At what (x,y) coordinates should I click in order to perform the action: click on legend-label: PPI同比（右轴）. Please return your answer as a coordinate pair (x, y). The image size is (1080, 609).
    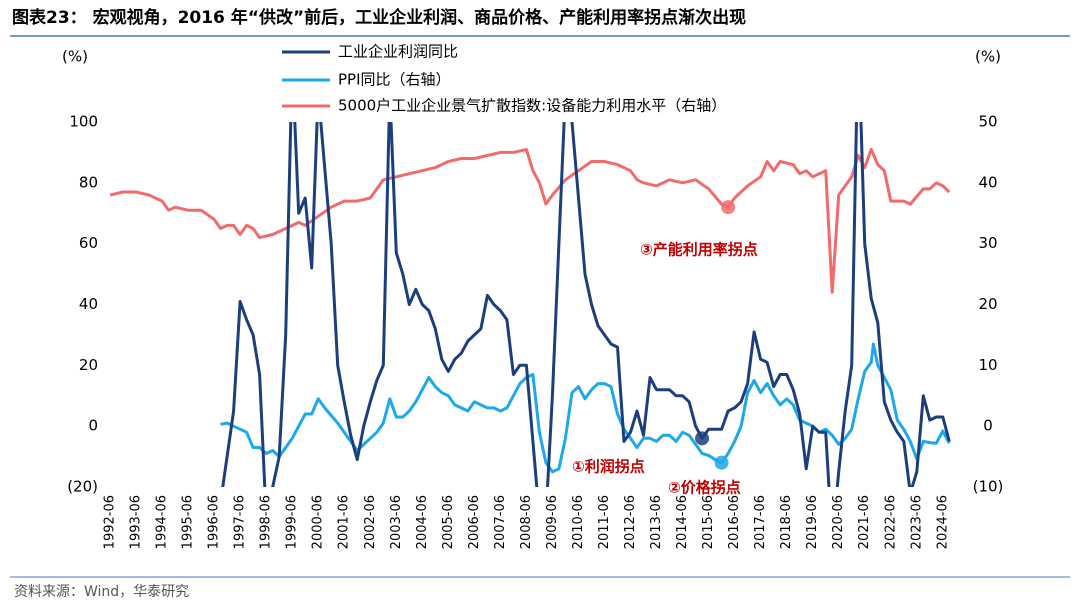
    Looking at the image, I should click on (394, 80).